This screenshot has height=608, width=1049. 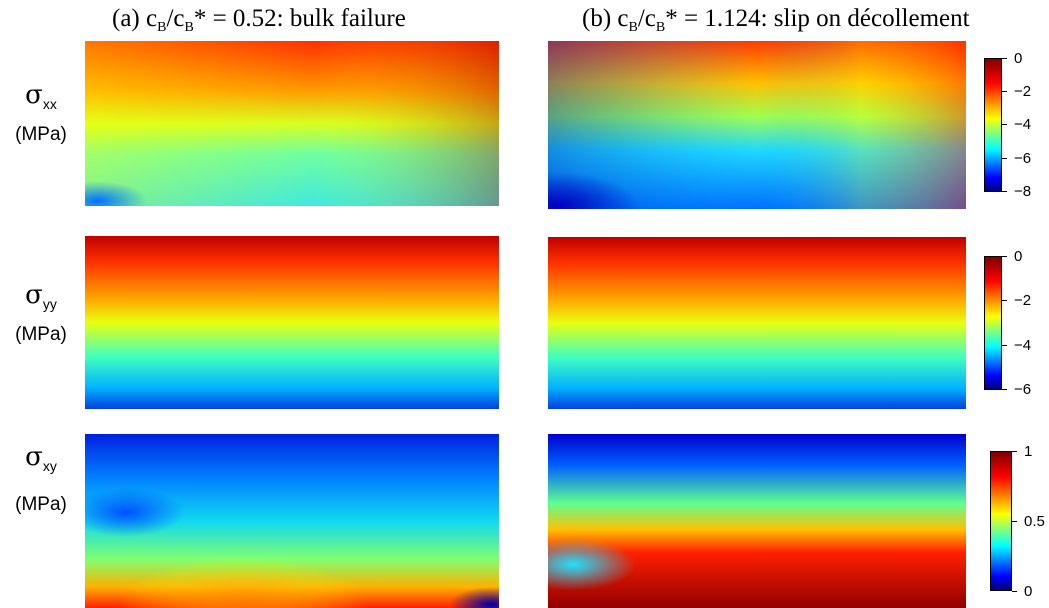 What do you see at coordinates (1016, 300) in the screenshot?
I see `colorbar-syy-tick: −2` at bounding box center [1016, 300].